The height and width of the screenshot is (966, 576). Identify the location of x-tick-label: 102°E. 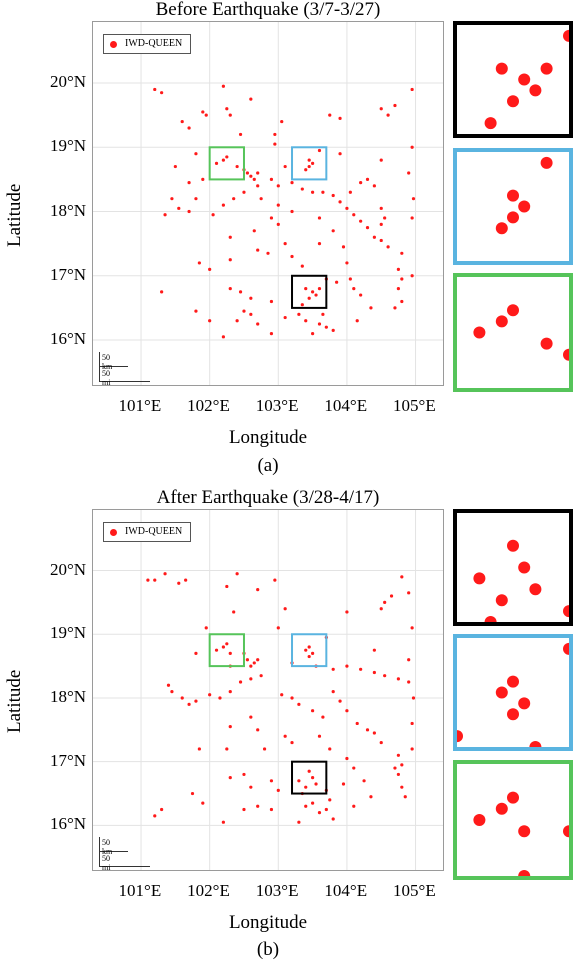
(208, 405).